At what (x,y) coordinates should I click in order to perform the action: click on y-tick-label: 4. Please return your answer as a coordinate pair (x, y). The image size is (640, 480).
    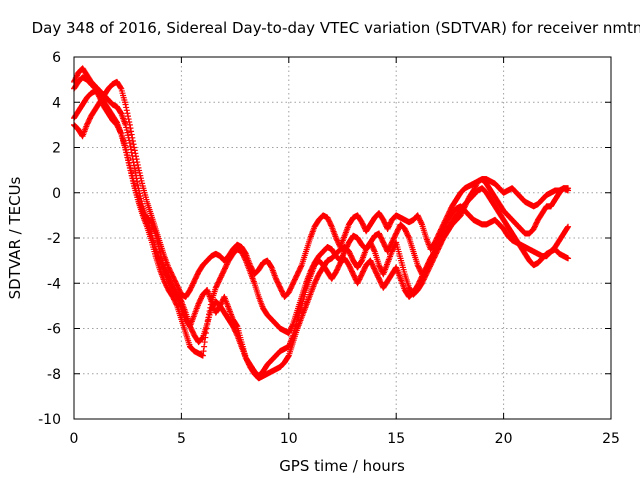
    Looking at the image, I should click on (56, 103).